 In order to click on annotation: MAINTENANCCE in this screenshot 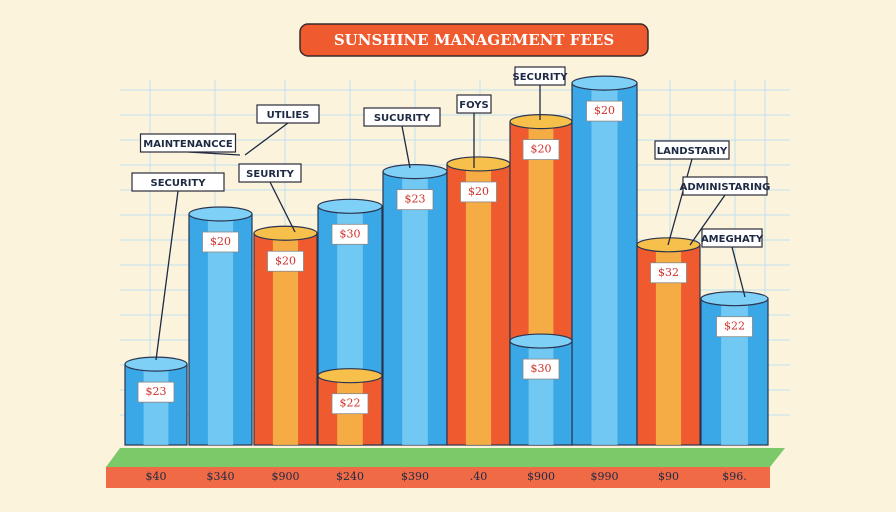, I will do `click(190, 144)`.